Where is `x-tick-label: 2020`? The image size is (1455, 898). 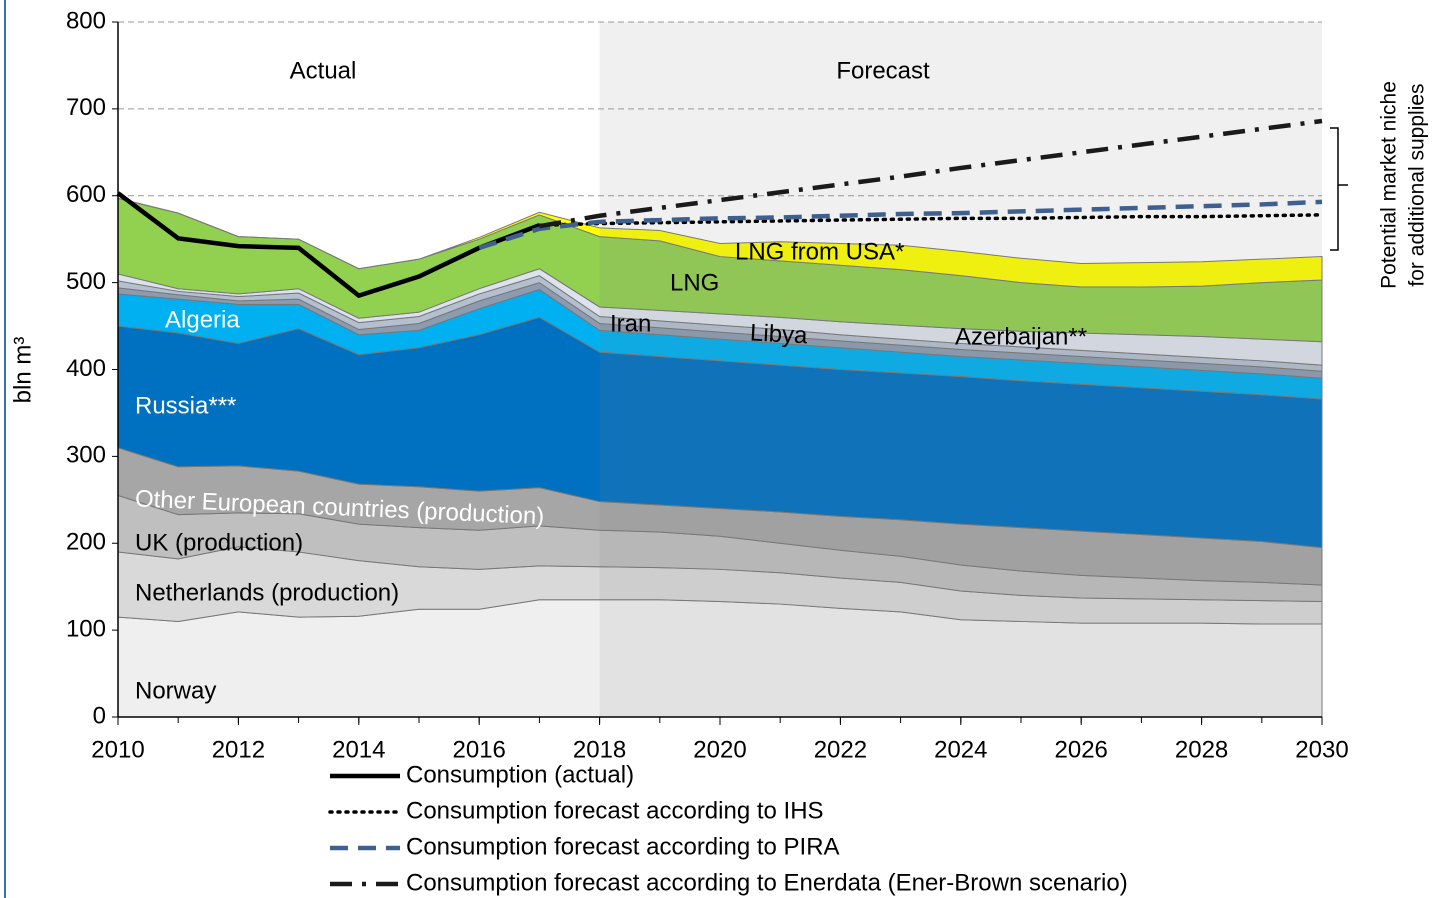
x-tick-label: 2020 is located at coordinates (719, 749).